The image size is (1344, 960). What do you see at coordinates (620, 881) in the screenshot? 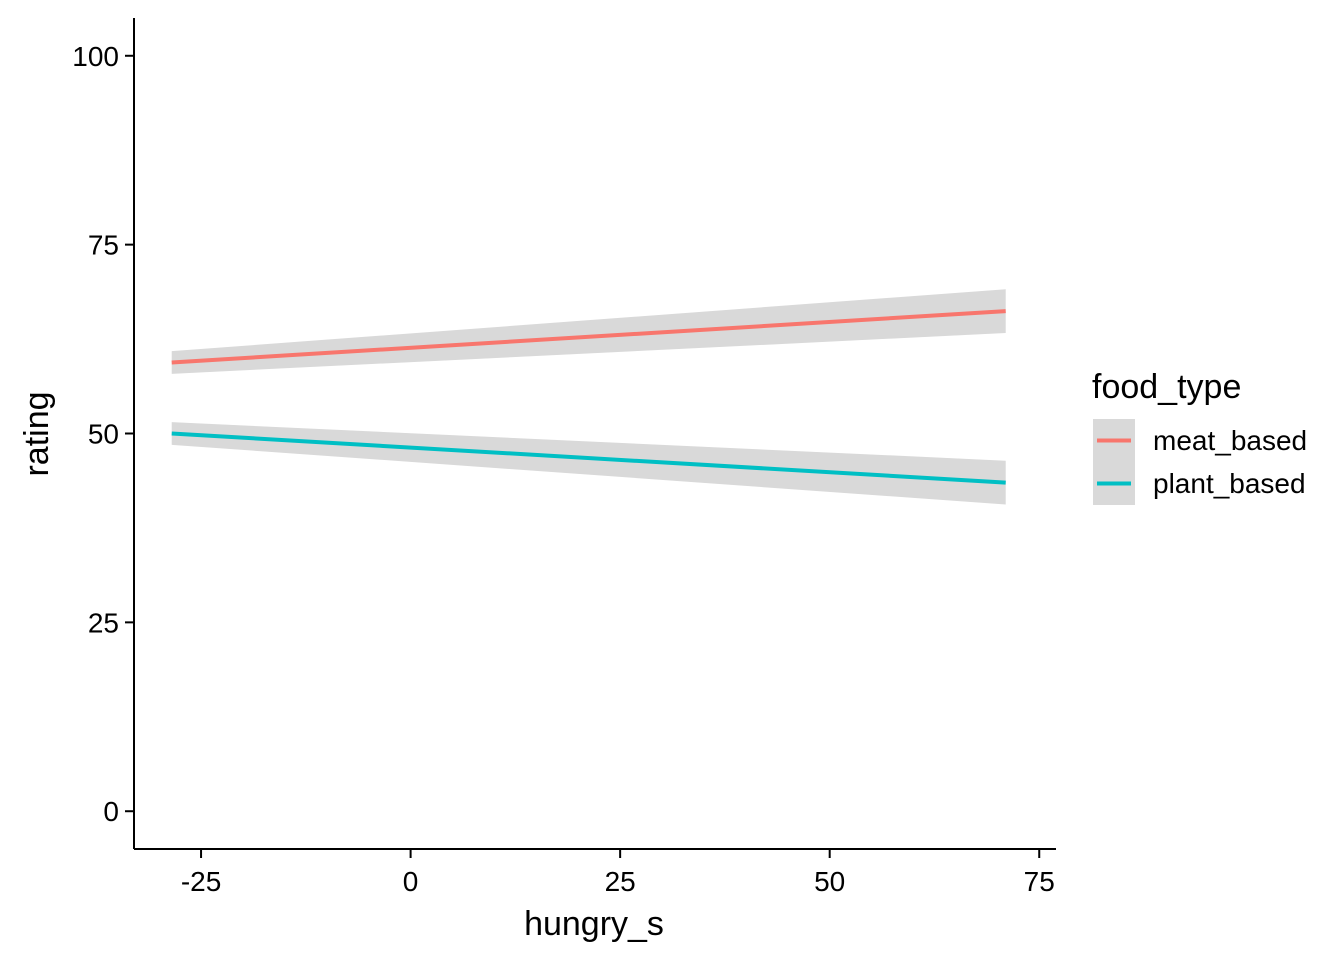
I see `x-tick-label: 25` at bounding box center [620, 881].